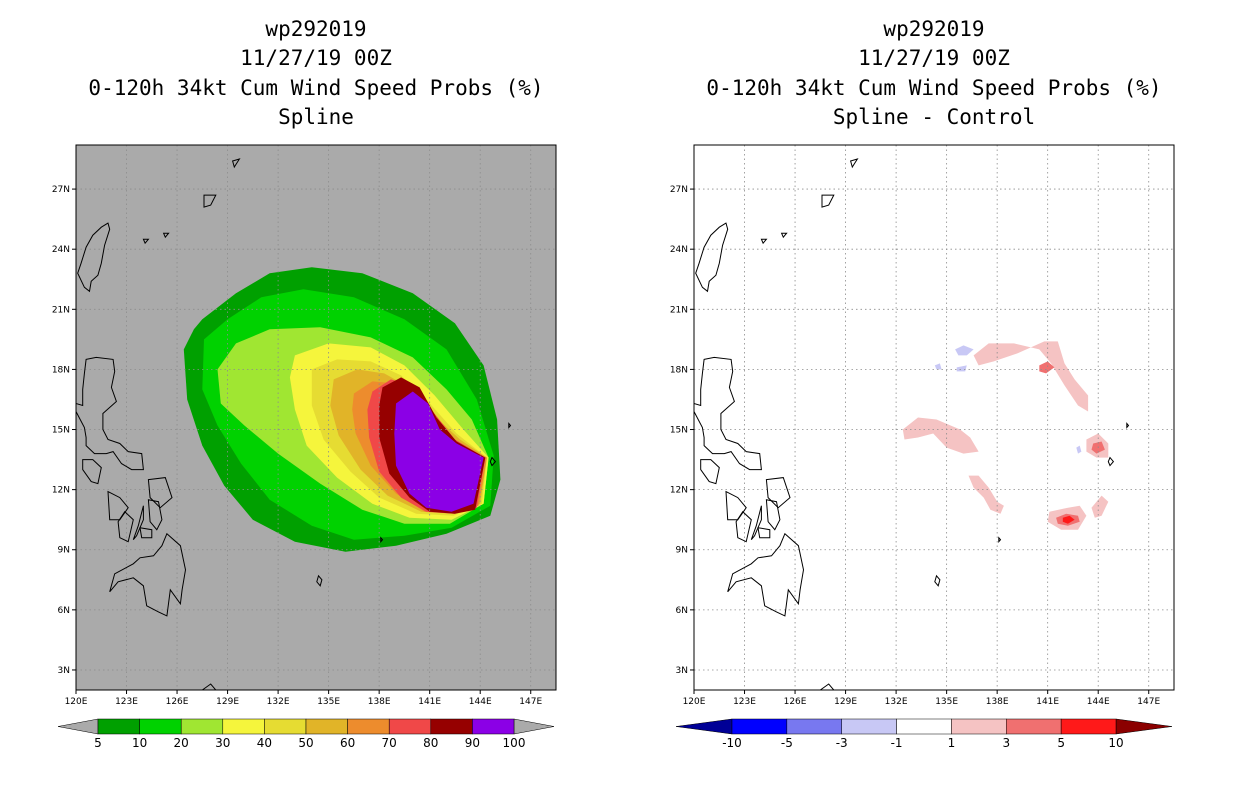 This screenshot has width=1236, height=800. What do you see at coordinates (530, 702) in the screenshot?
I see `left-lon-label-147E: 147E` at bounding box center [530, 702].